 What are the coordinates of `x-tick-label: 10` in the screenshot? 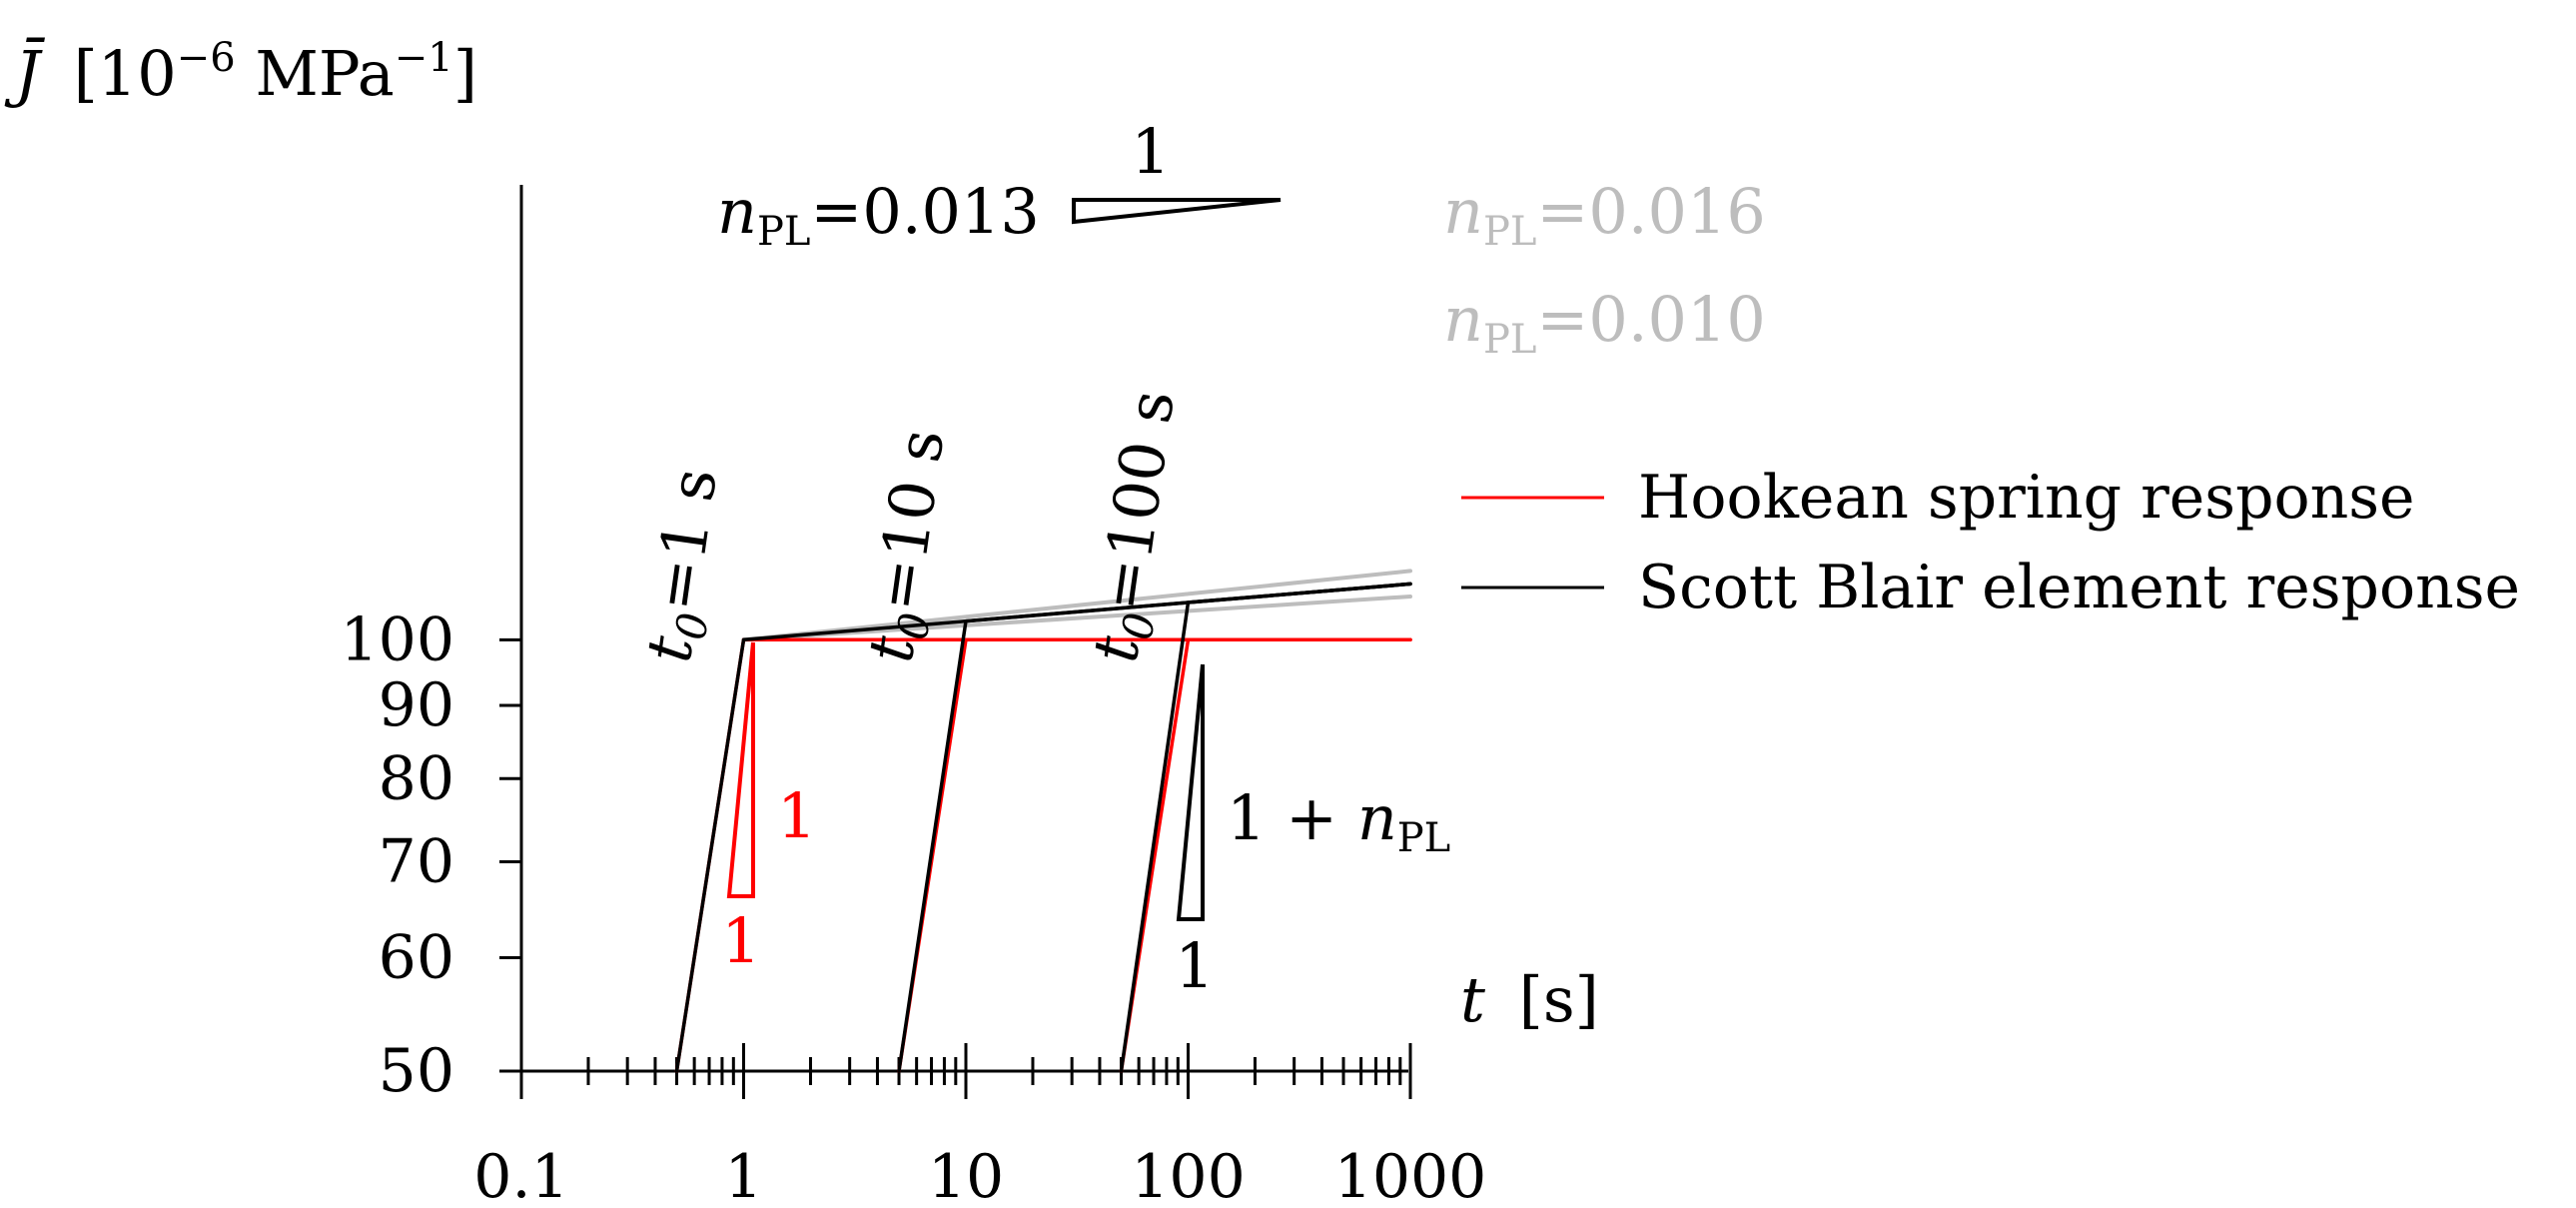 It's located at (966, 1175).